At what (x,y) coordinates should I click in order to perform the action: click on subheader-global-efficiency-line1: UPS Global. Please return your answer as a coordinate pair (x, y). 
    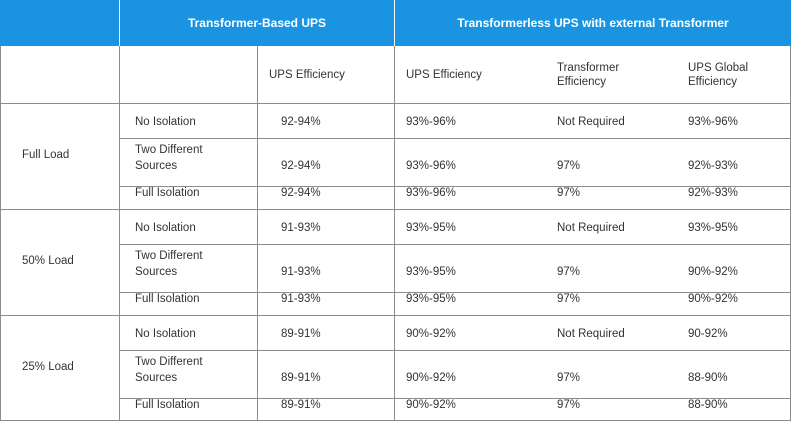
    Looking at the image, I should click on (718, 68).